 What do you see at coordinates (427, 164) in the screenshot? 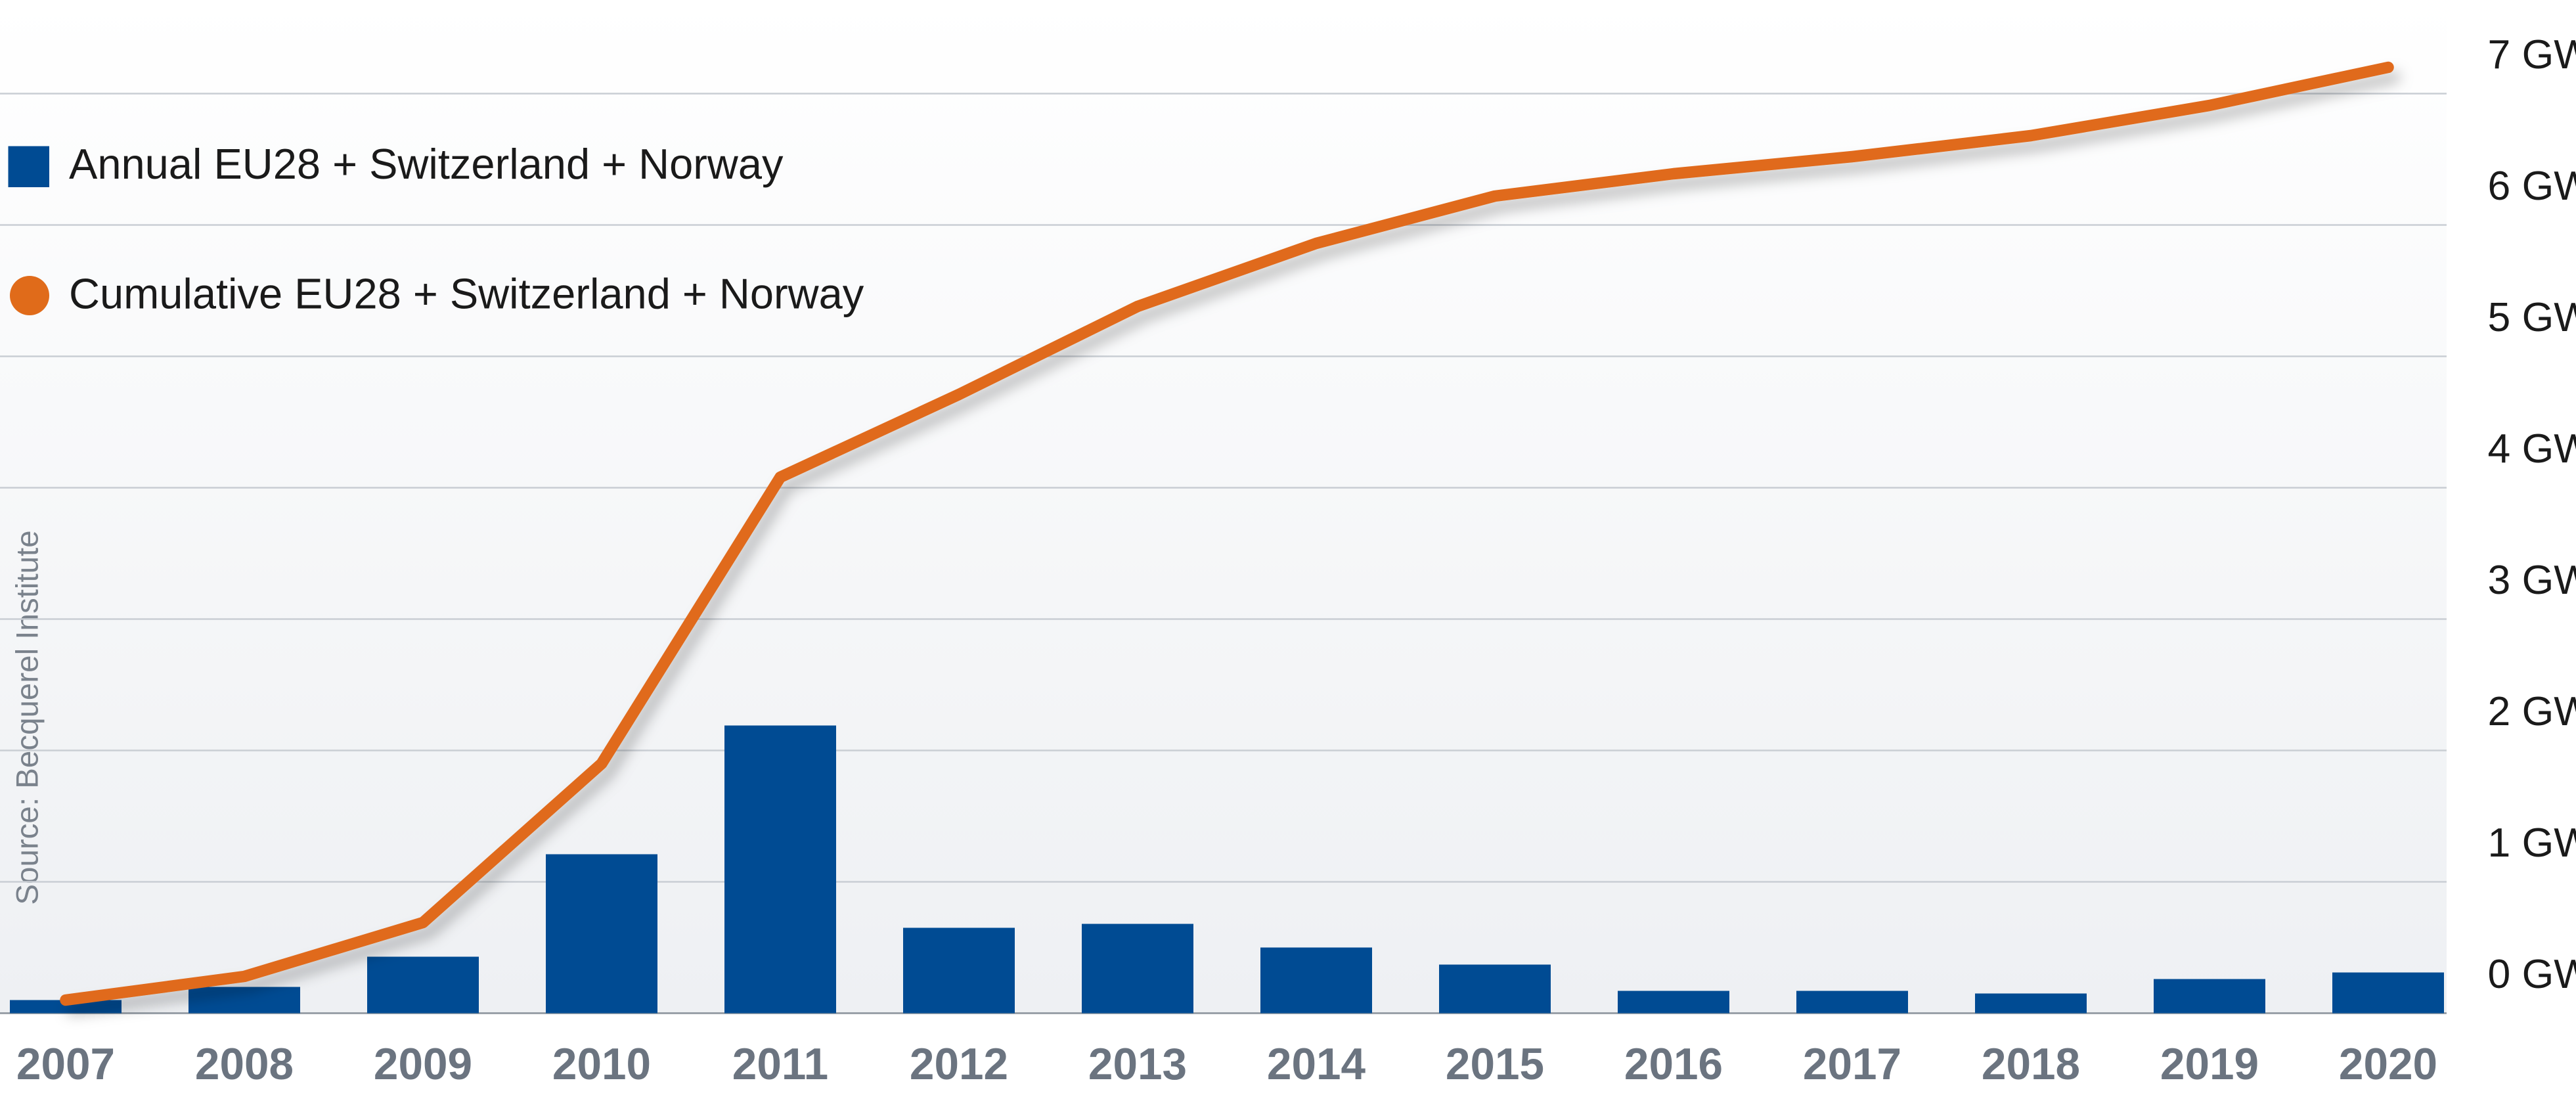
I see `legend-label: Annual EU28 + Switzerland + Norway` at bounding box center [427, 164].